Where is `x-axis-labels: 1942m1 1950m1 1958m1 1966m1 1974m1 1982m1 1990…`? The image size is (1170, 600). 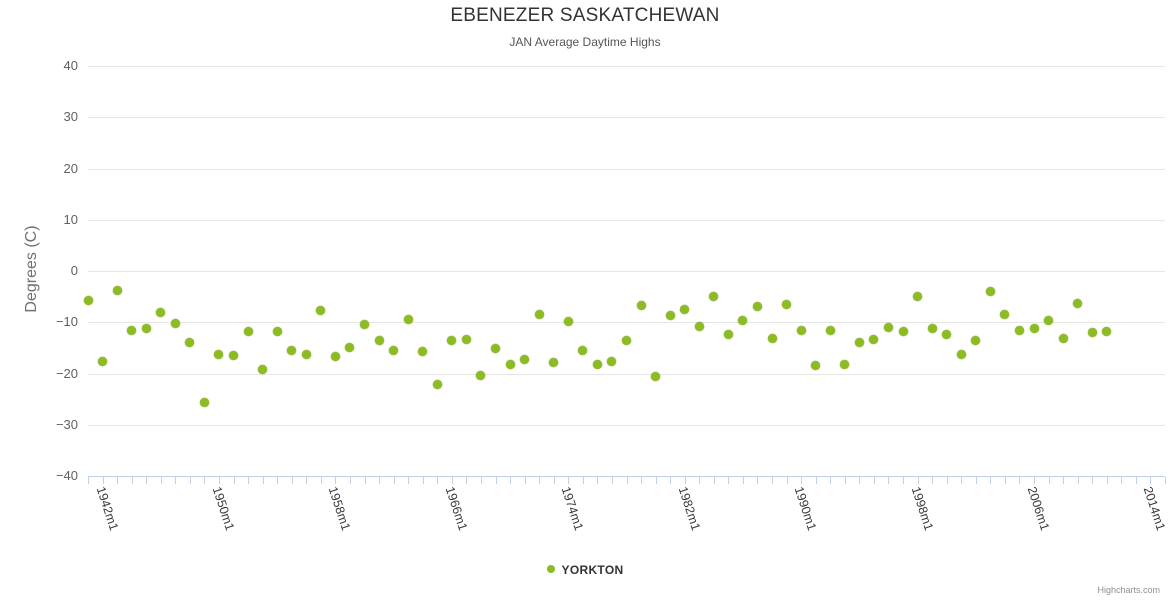
x-axis-labels: 1942m1 1950m1 1958m1 1966m1 1974m1 1982m1 1990… is located at coordinates (629, 520).